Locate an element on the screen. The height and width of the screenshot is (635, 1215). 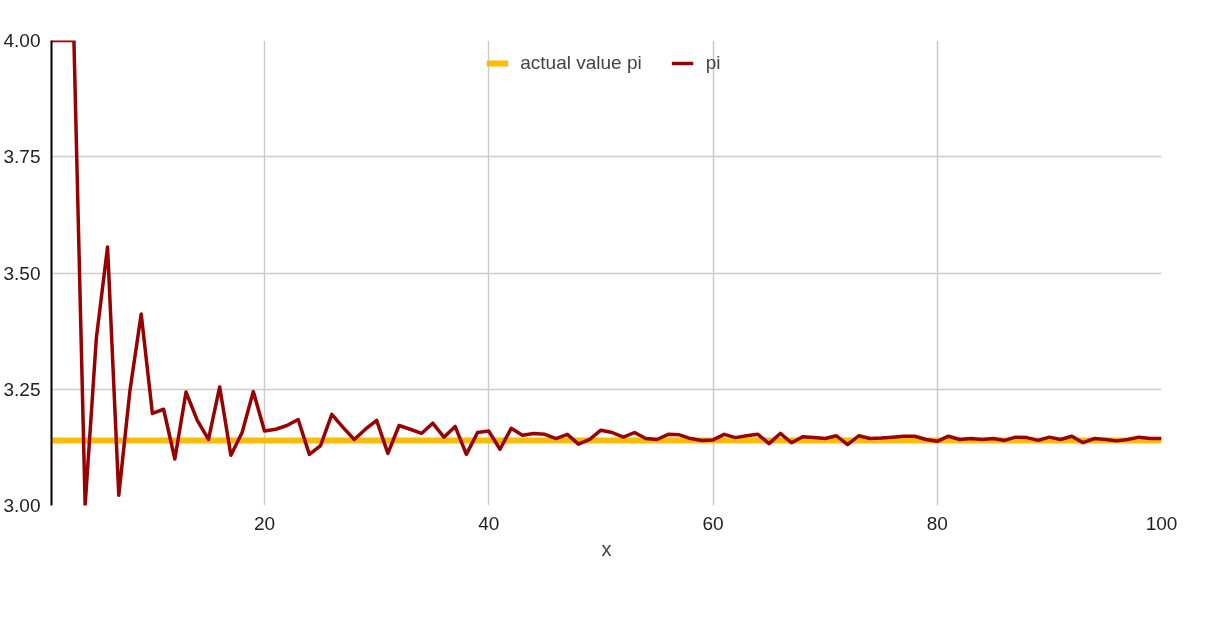
y-tick-label: 3.00 is located at coordinates (22, 505).